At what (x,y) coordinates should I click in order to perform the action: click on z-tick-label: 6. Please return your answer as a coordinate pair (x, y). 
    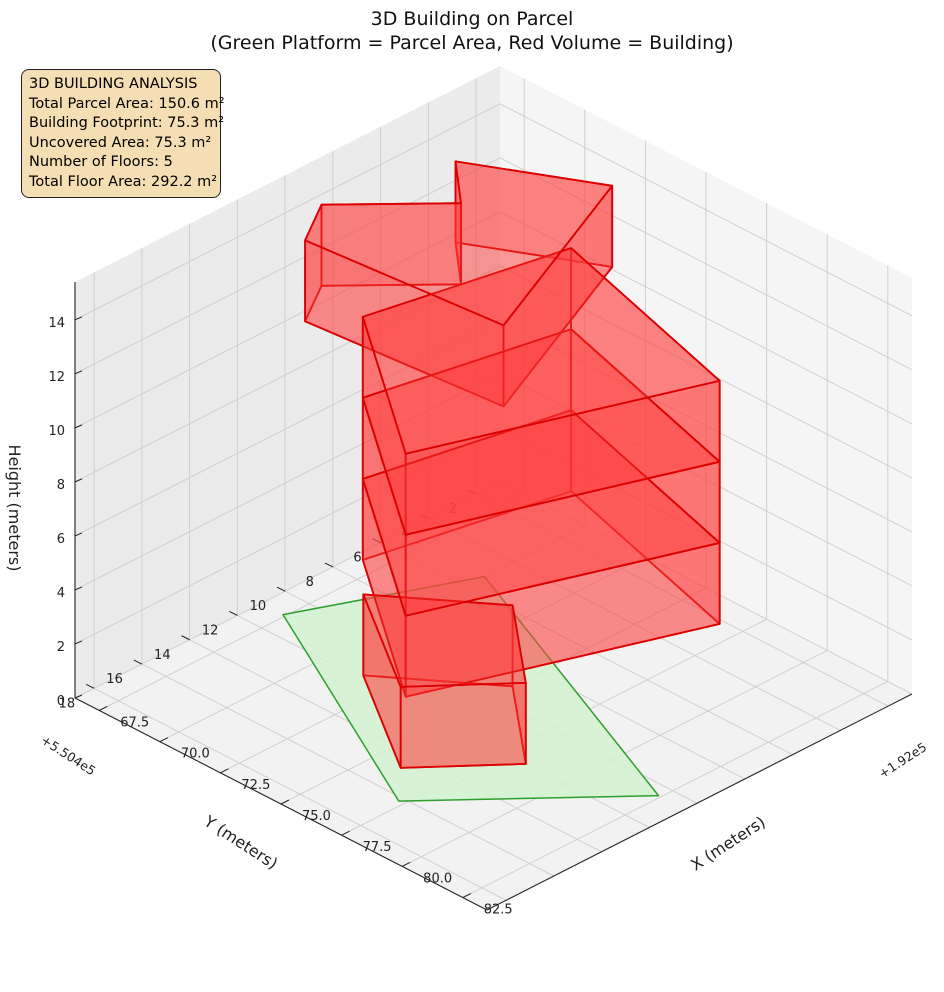
    Looking at the image, I should click on (61, 539).